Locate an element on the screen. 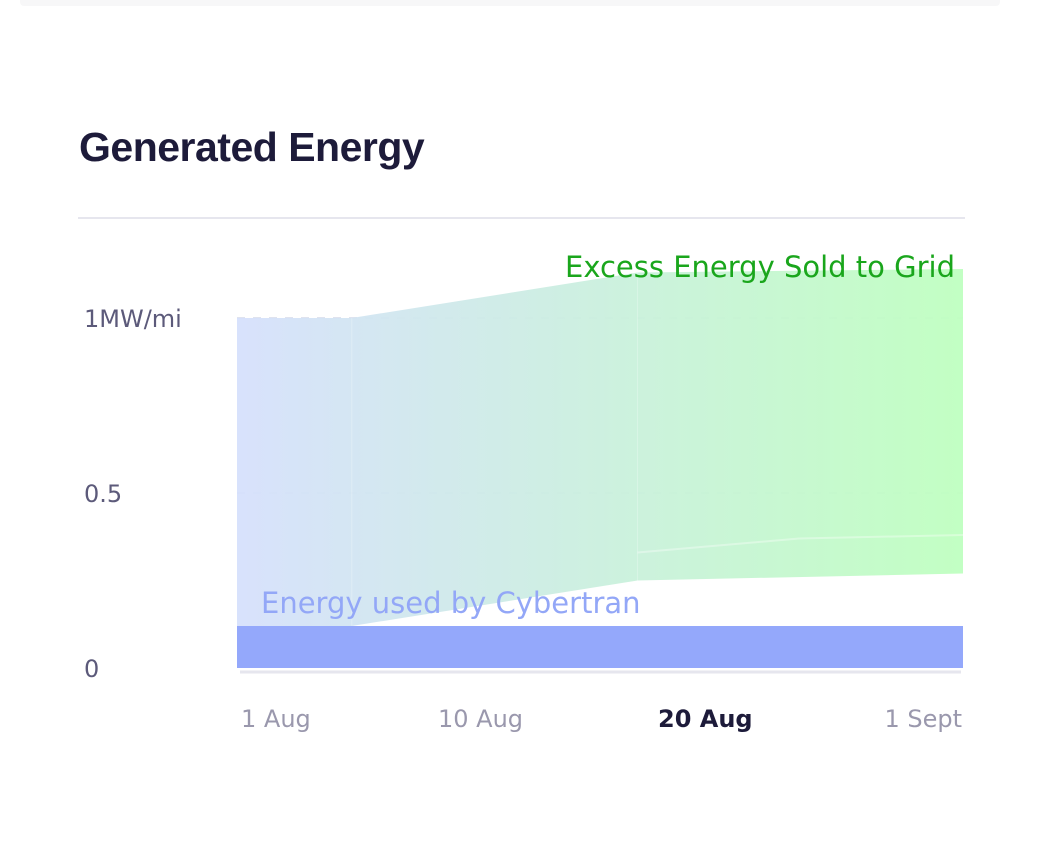 The width and height of the screenshot is (1044, 844). y-tick-labels: 0 0.5 1MW/mi is located at coordinates (133, 494).